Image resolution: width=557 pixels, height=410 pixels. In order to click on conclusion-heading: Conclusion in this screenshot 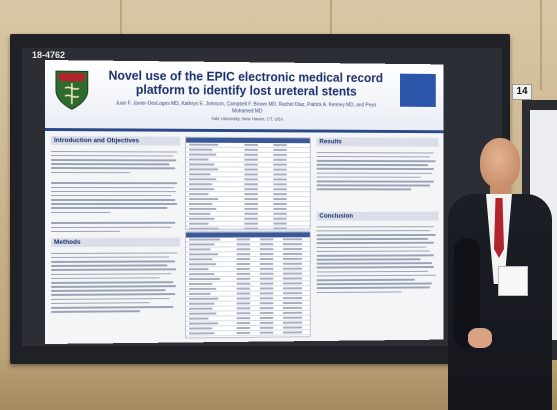, I will do `click(377, 216)`.